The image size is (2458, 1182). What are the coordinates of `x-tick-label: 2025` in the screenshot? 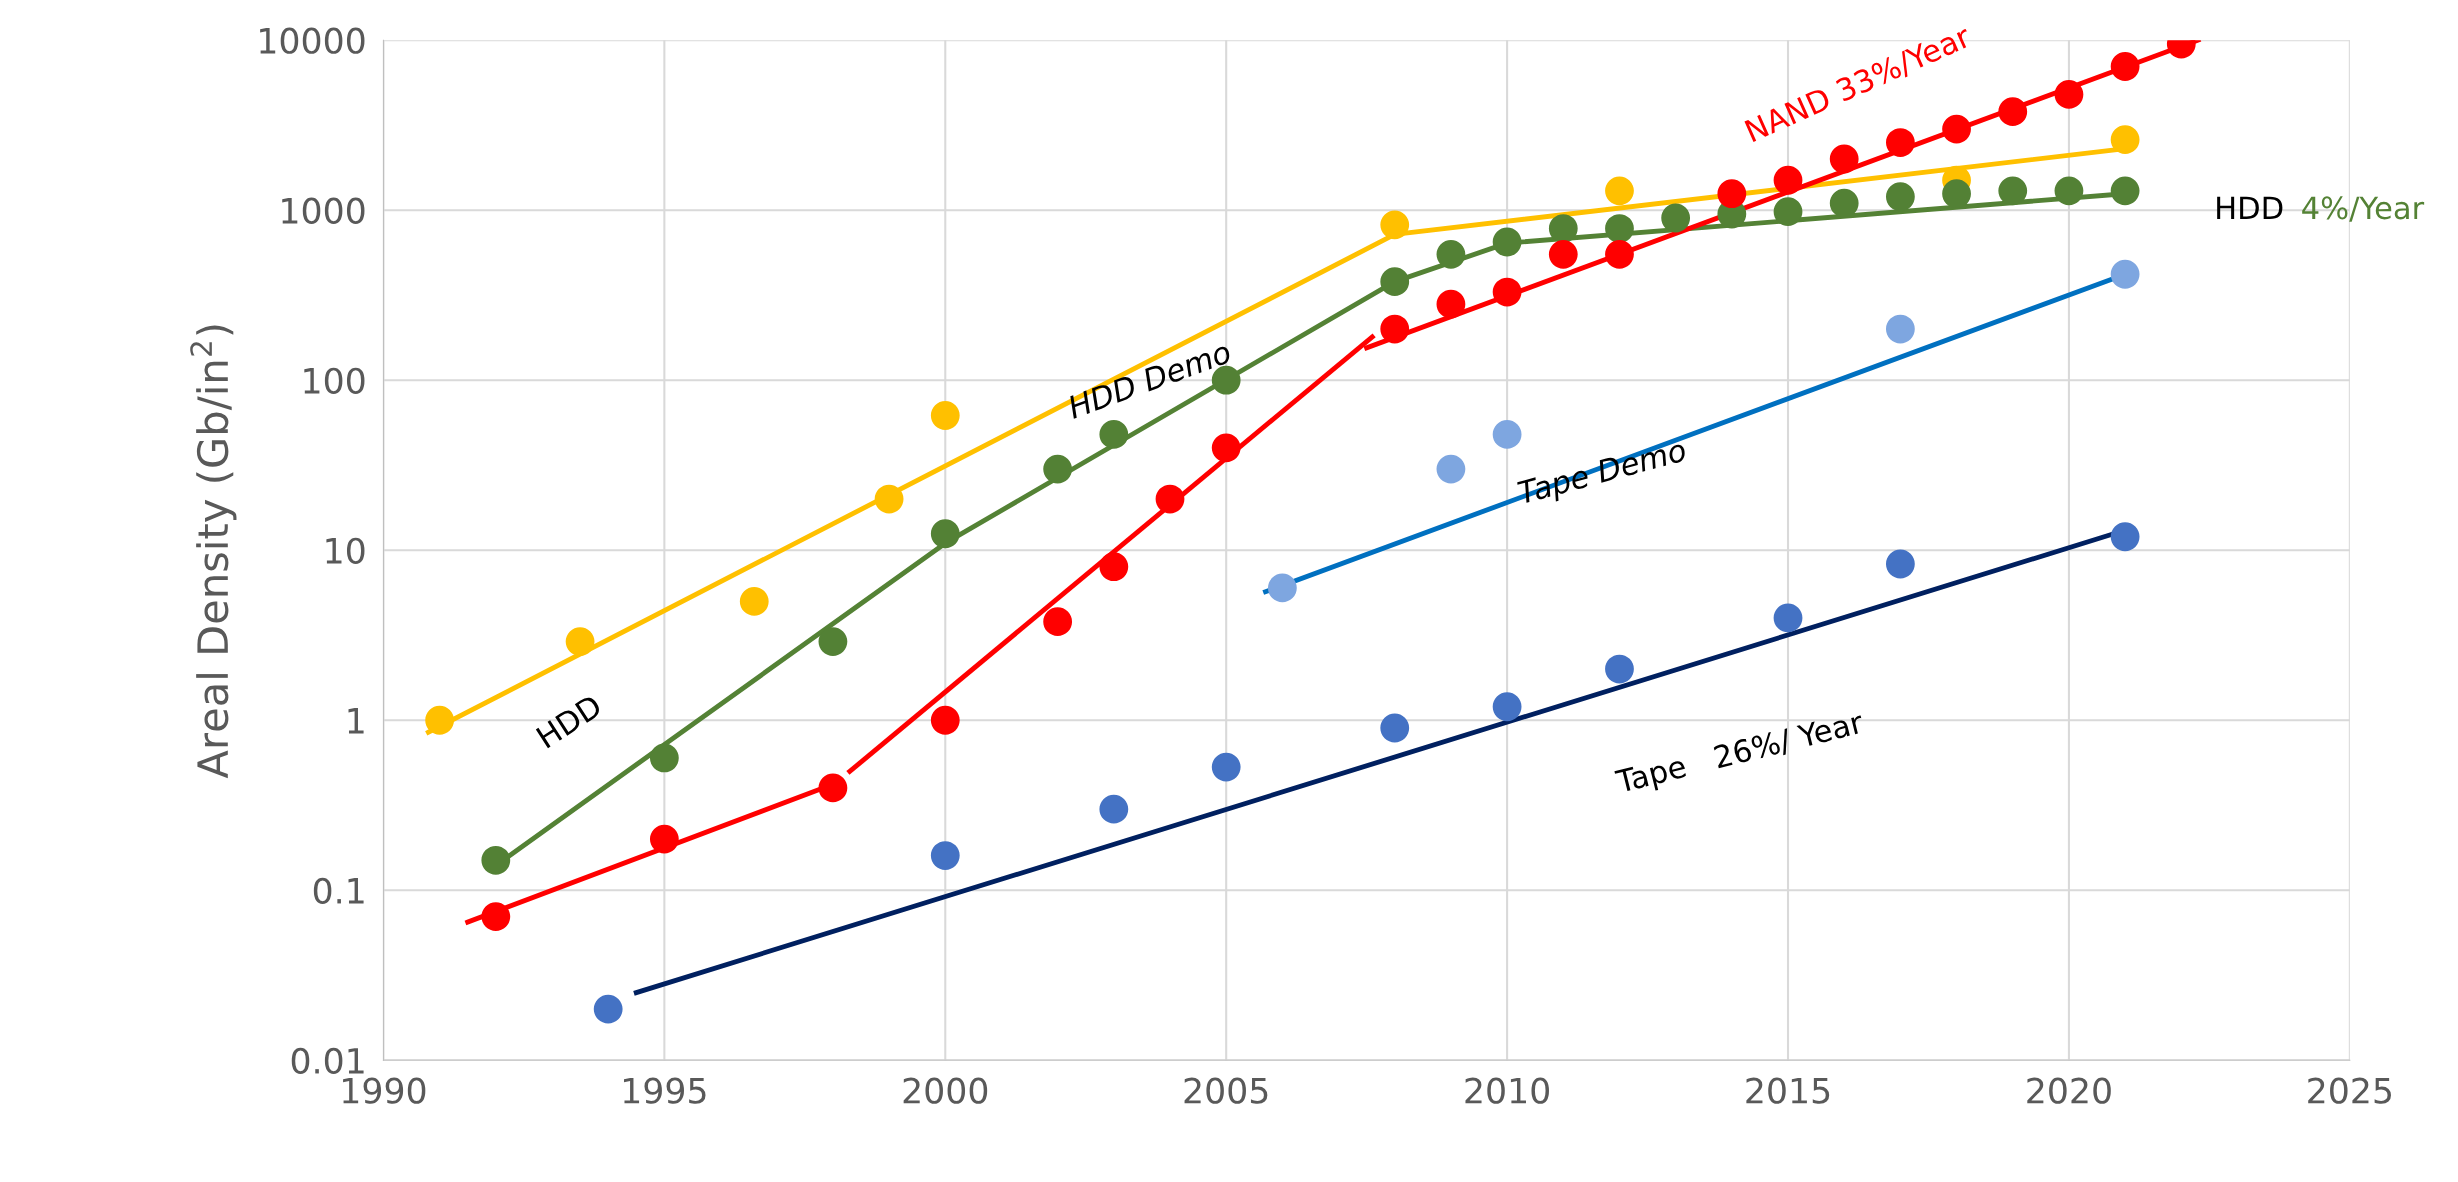 It's located at (2349, 1090).